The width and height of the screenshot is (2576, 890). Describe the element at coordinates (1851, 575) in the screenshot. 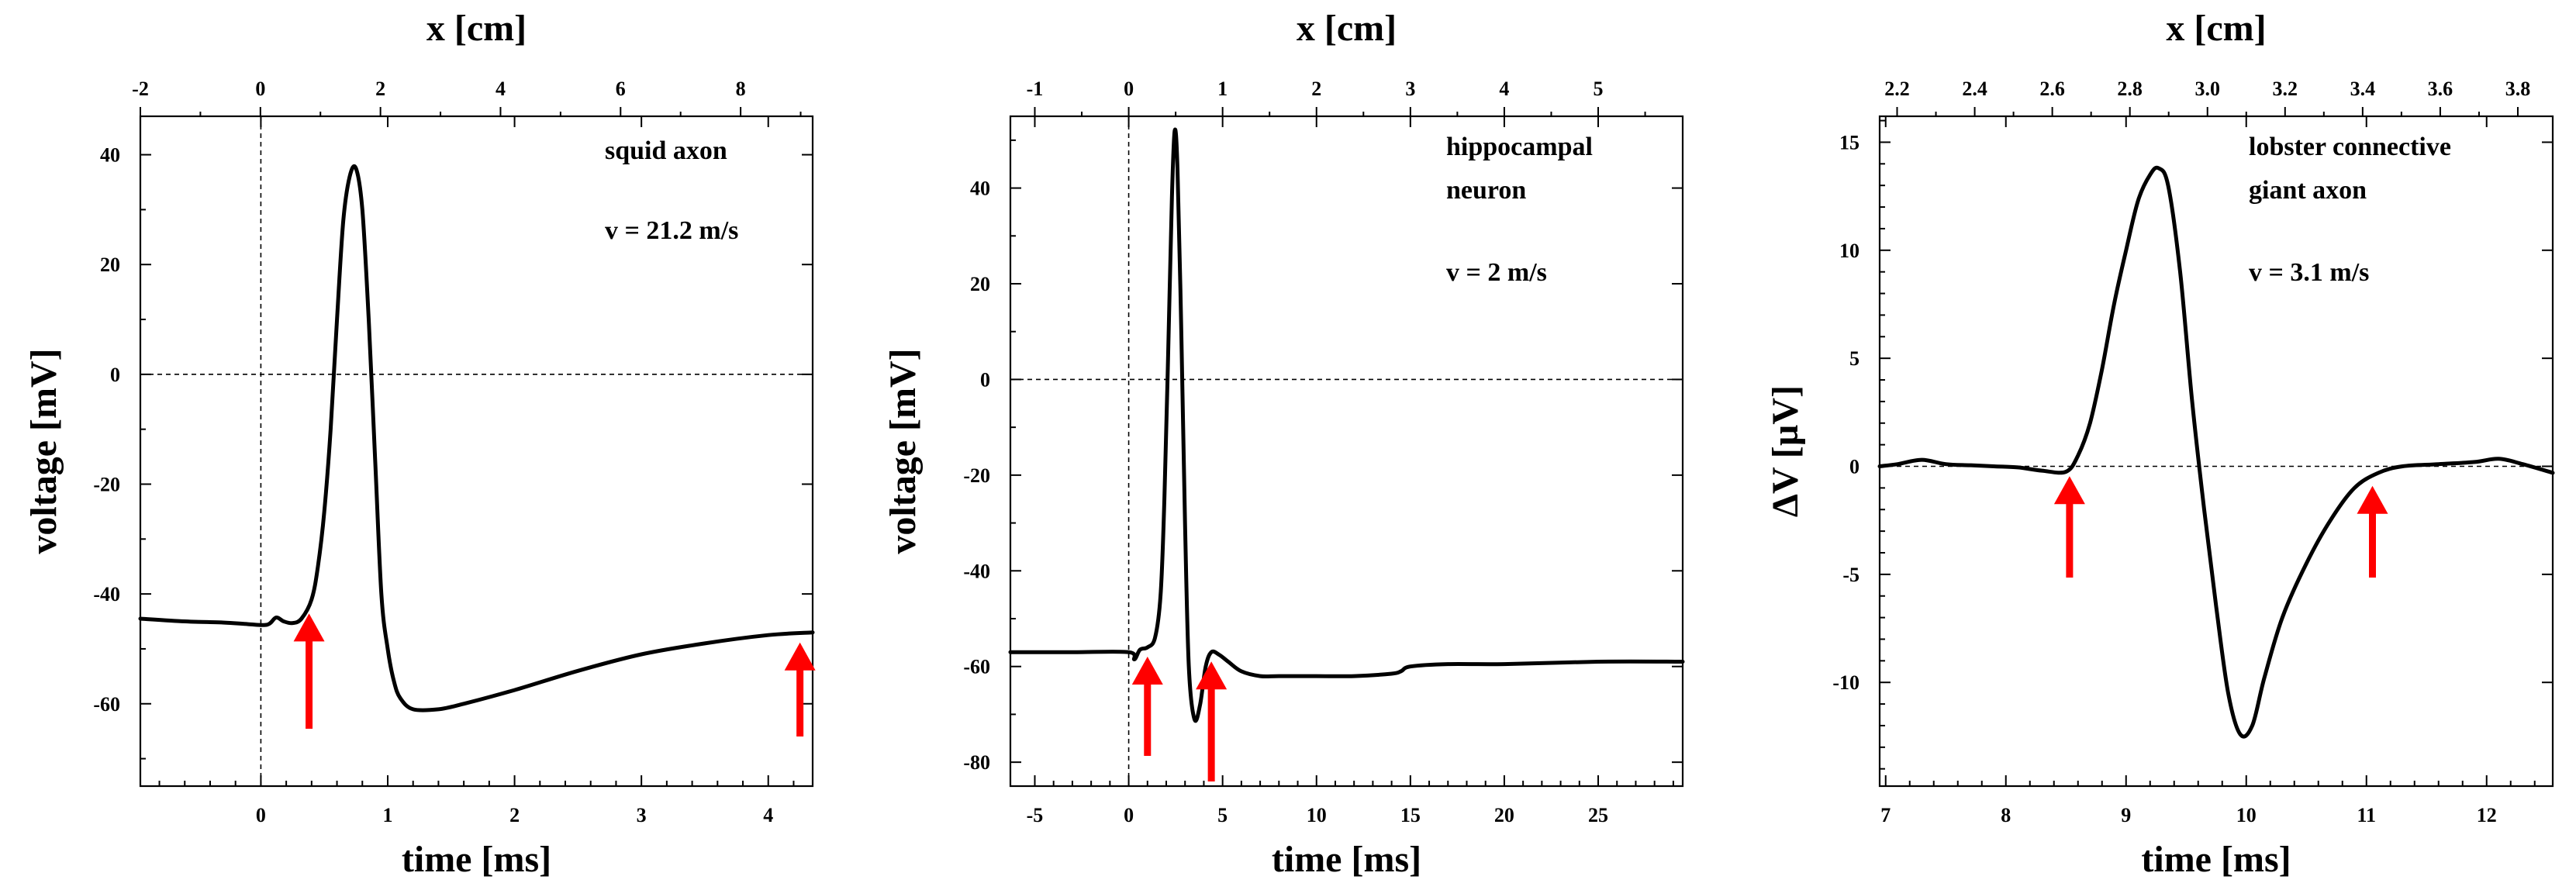

I see `y-tick-label: -5` at that location.